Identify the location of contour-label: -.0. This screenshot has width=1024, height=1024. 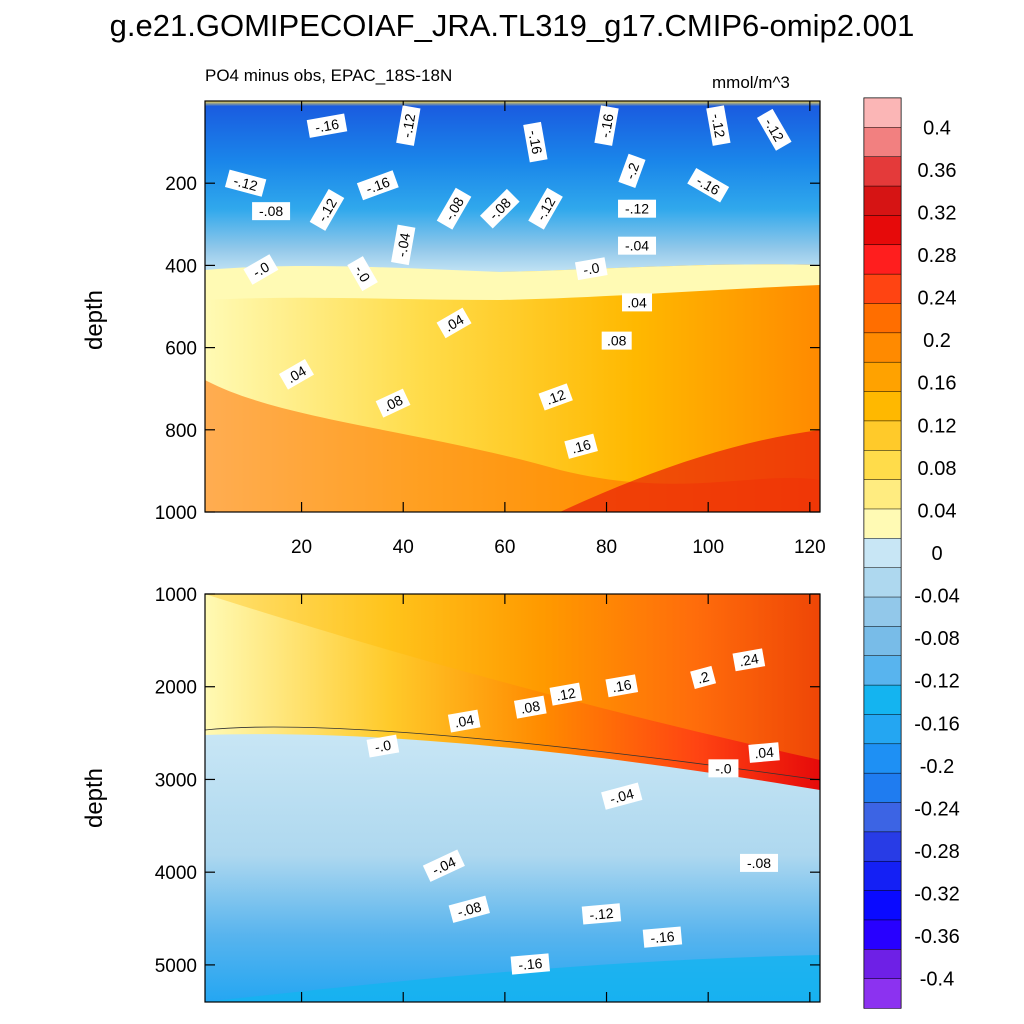
(591, 269).